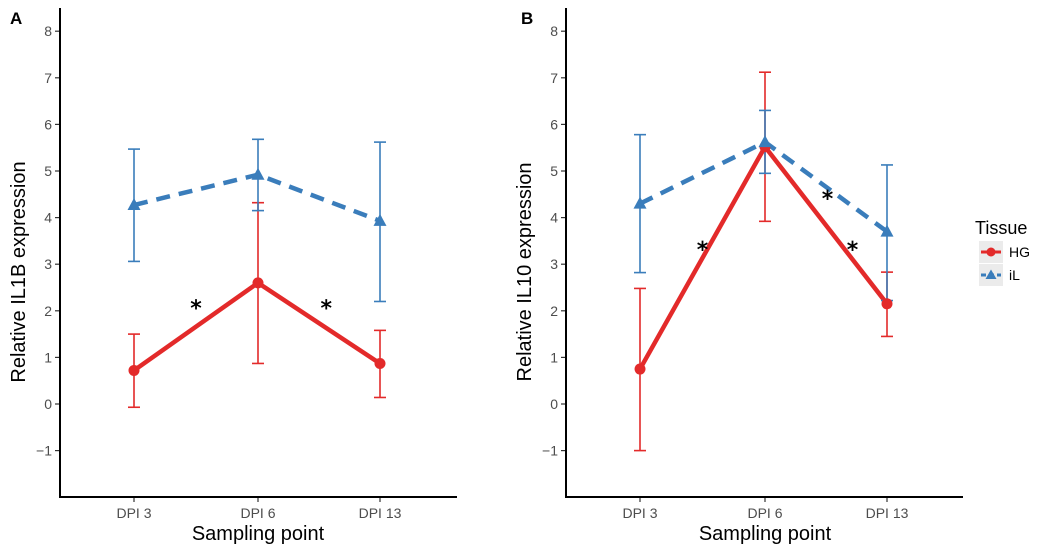  Describe the element at coordinates (257, 197) in the screenshot. I see `panel-a-series-line-il` at that location.